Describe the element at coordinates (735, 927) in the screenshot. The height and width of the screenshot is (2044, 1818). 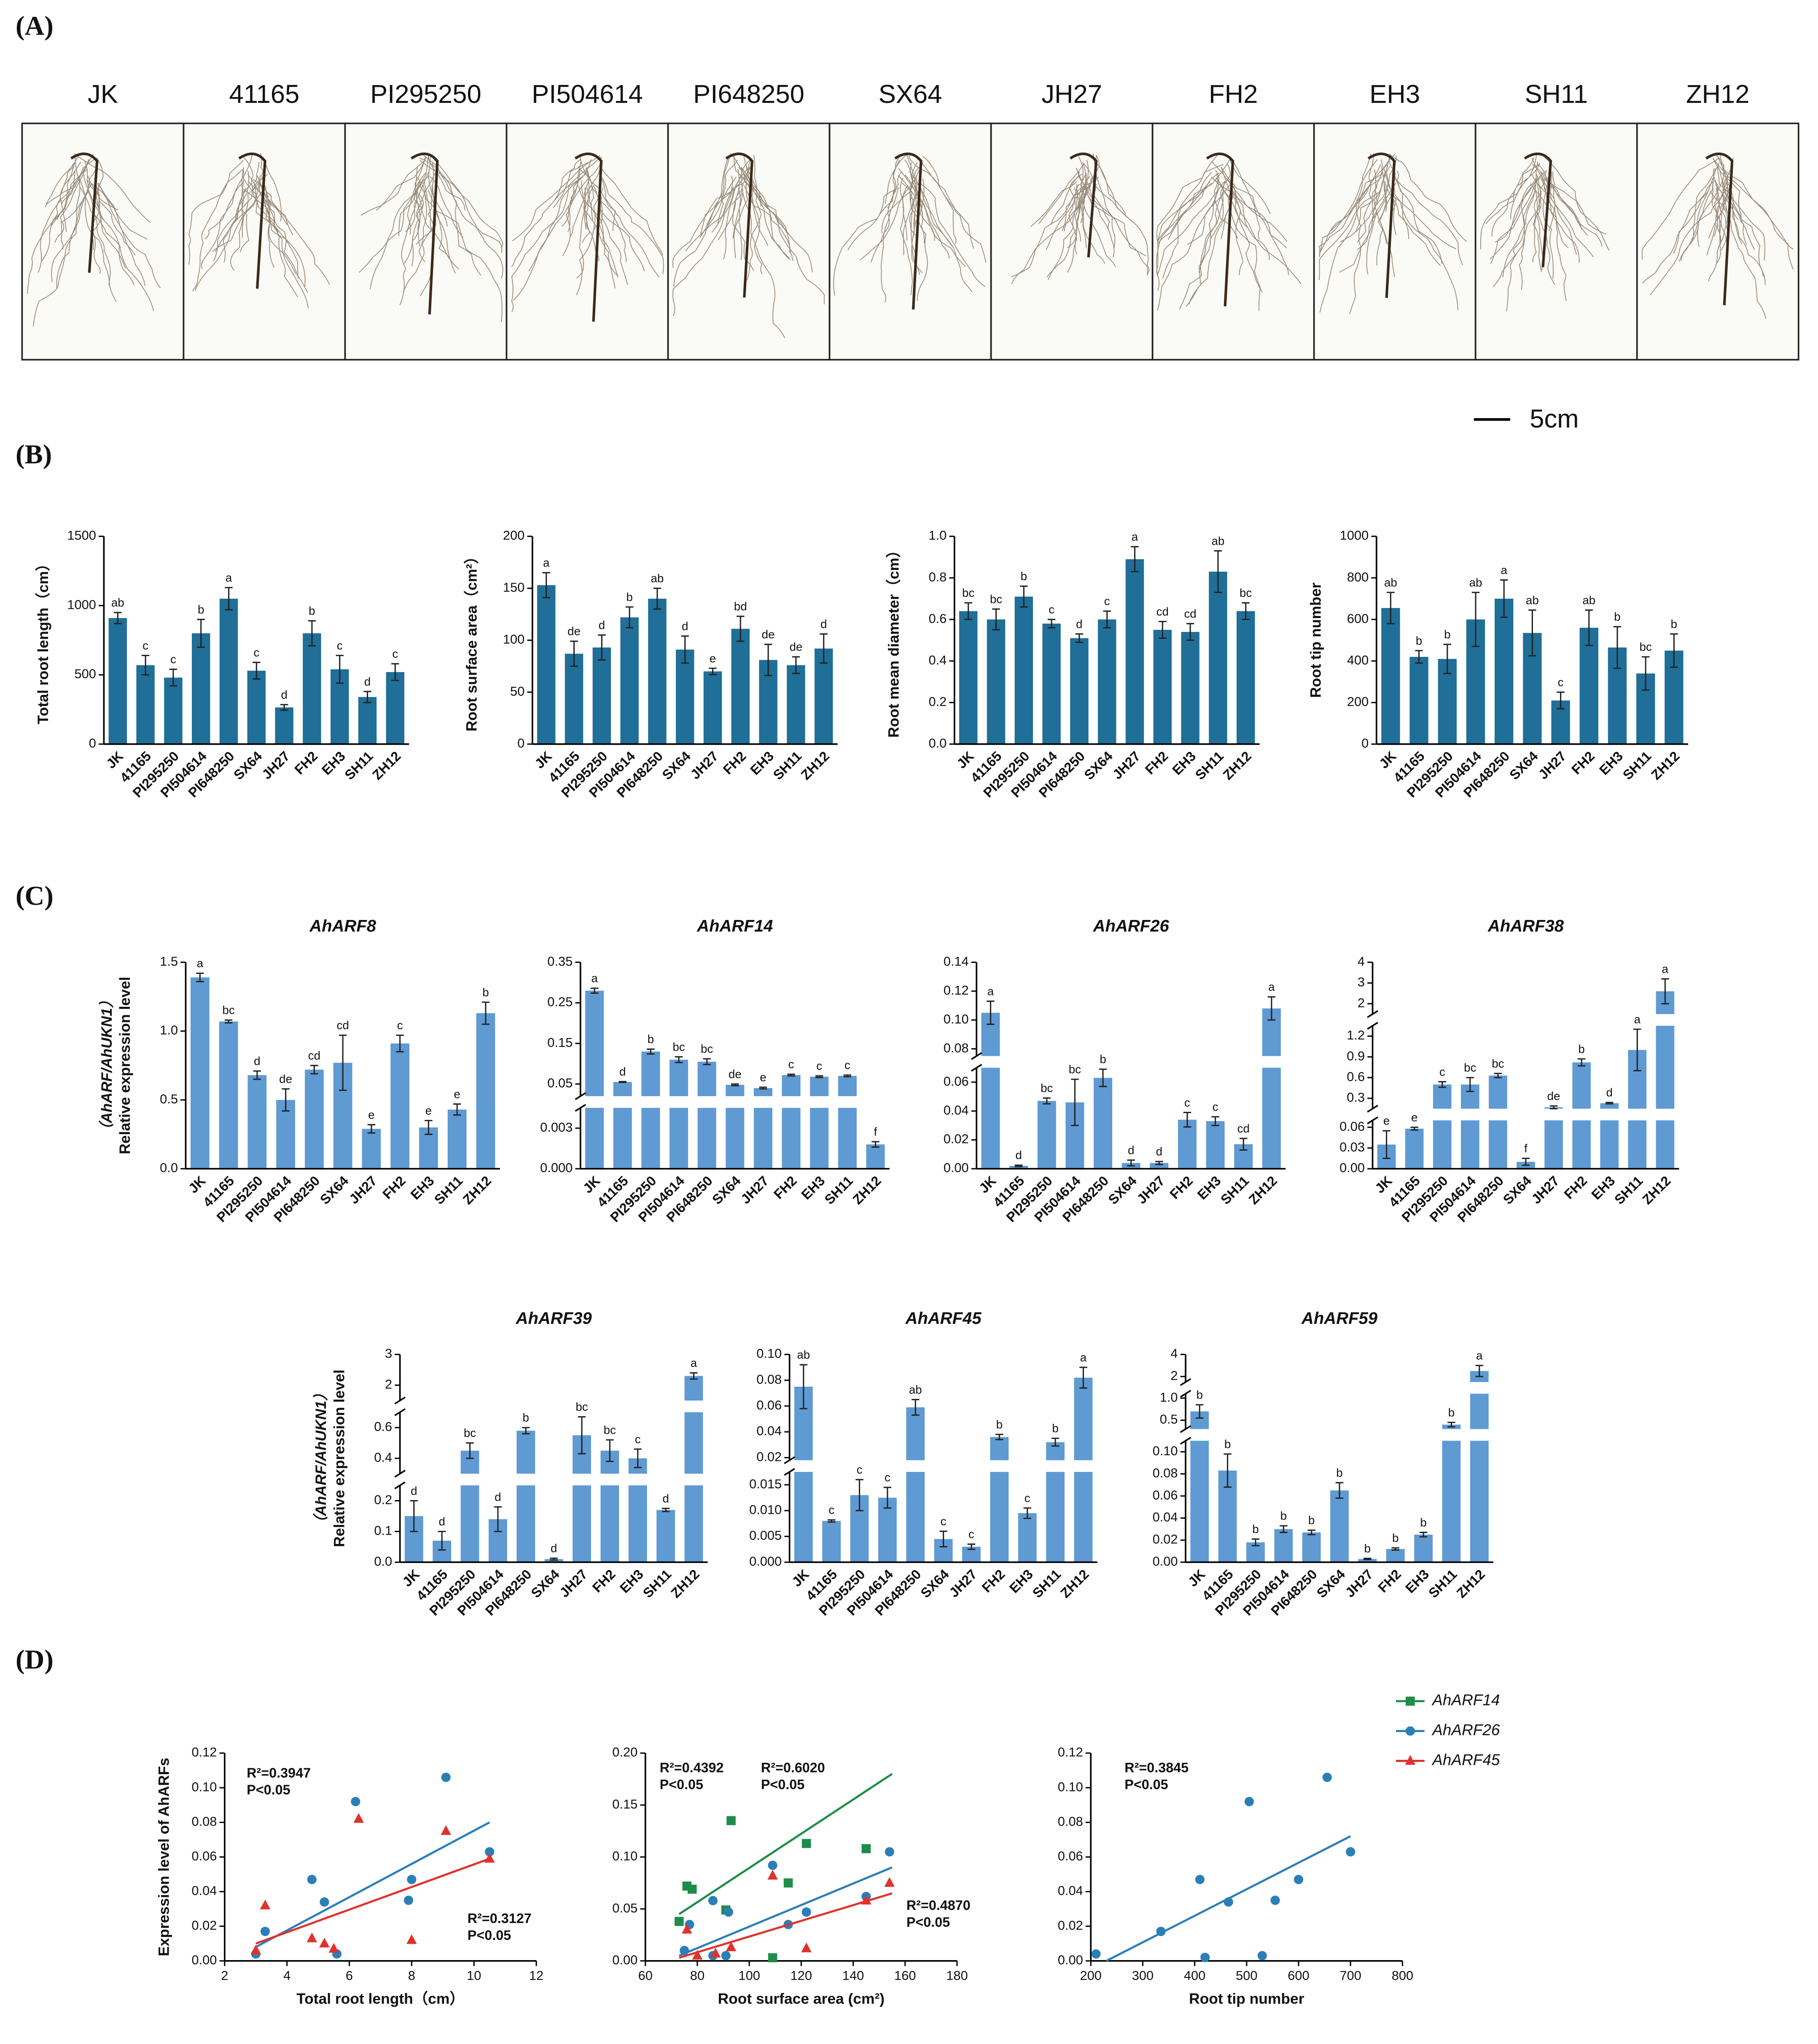
I see `chart-title: AhARF14` at that location.